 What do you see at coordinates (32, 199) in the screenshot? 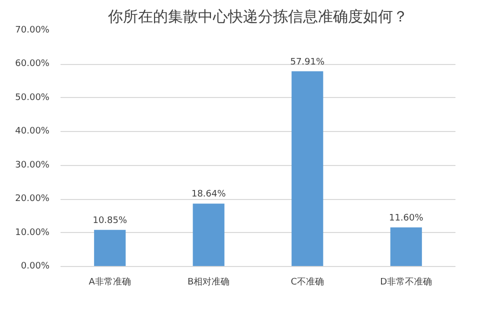
I see `y-tick-label: 20.00%` at bounding box center [32, 199].